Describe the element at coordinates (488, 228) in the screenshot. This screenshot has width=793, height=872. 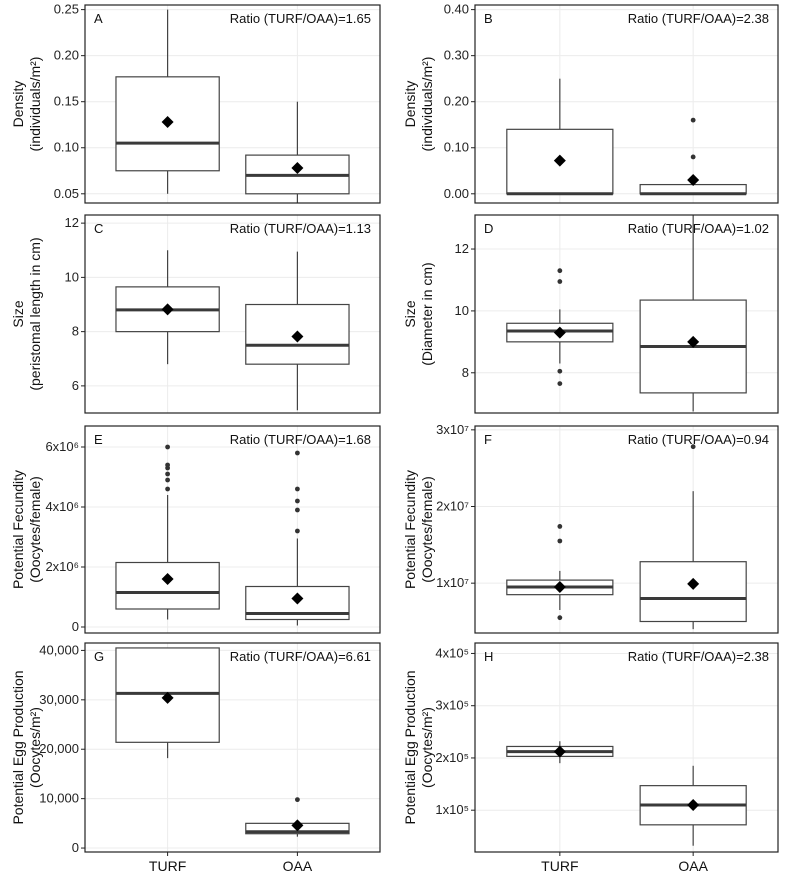
I see `panel-letter-d: D` at that location.